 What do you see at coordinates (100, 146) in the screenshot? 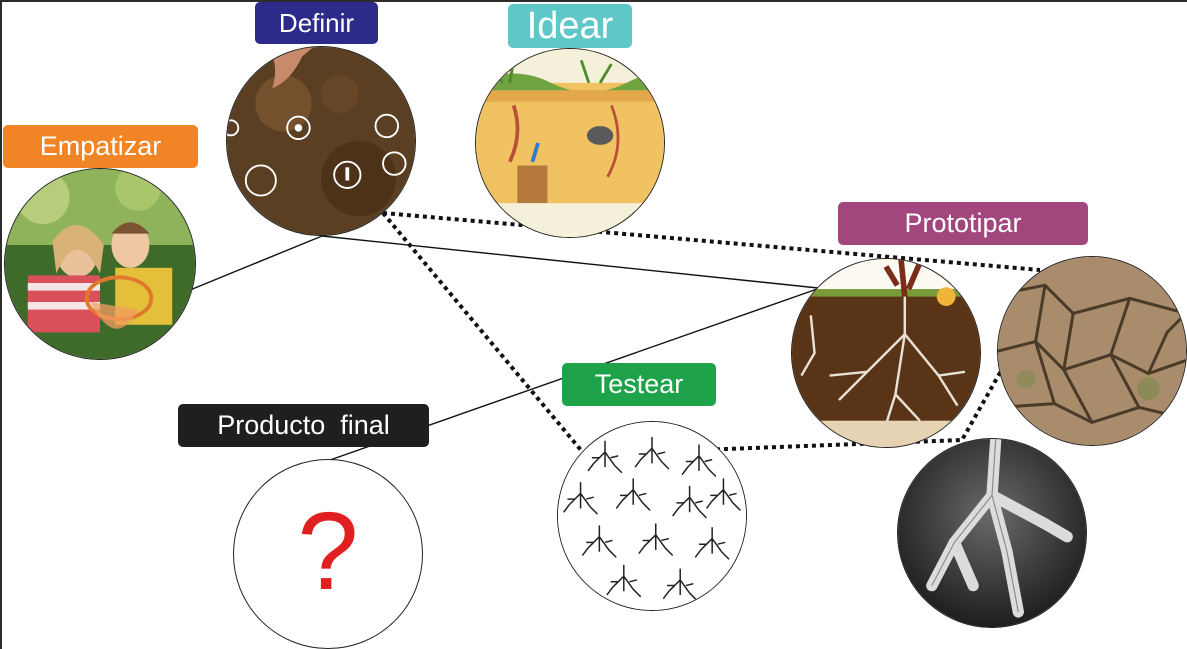
I see `label-empatizar: Empatizar` at bounding box center [100, 146].